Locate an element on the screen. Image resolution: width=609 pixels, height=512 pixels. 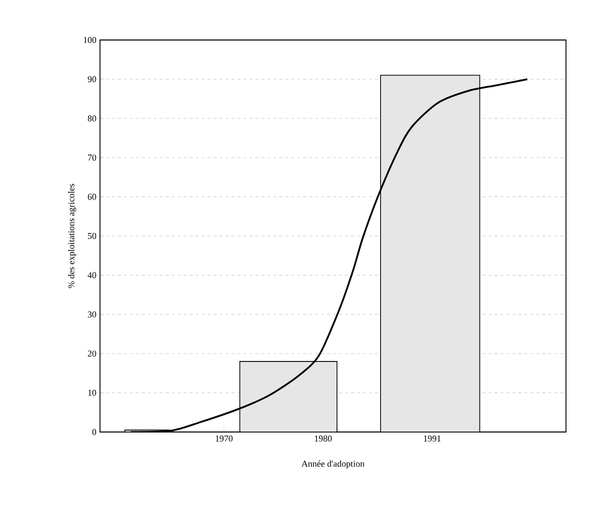
y-tick-label: 100 is located at coordinates (90, 40).